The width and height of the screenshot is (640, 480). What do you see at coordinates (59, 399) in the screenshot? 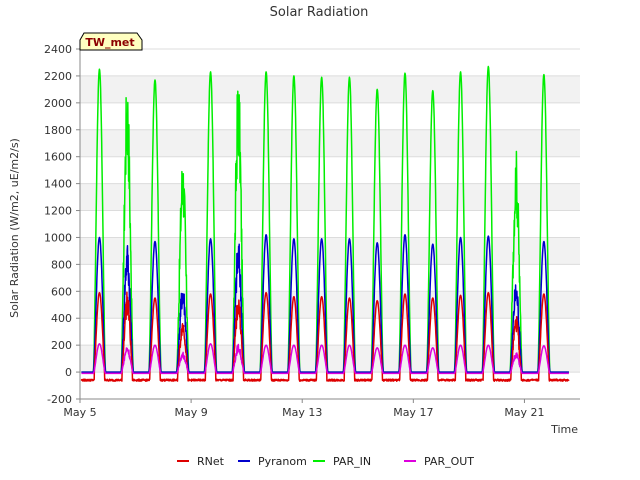
I see `y-tick-label: -200` at bounding box center [59, 399].